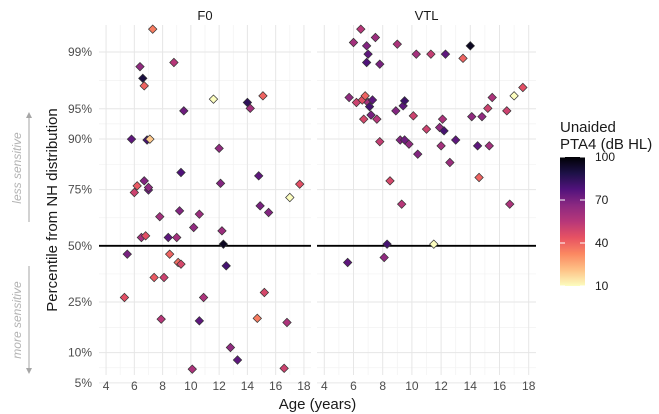 The height and width of the screenshot is (414, 659). What do you see at coordinates (353, 386) in the screenshot?
I see `x-tick-label: 6` at bounding box center [353, 386].